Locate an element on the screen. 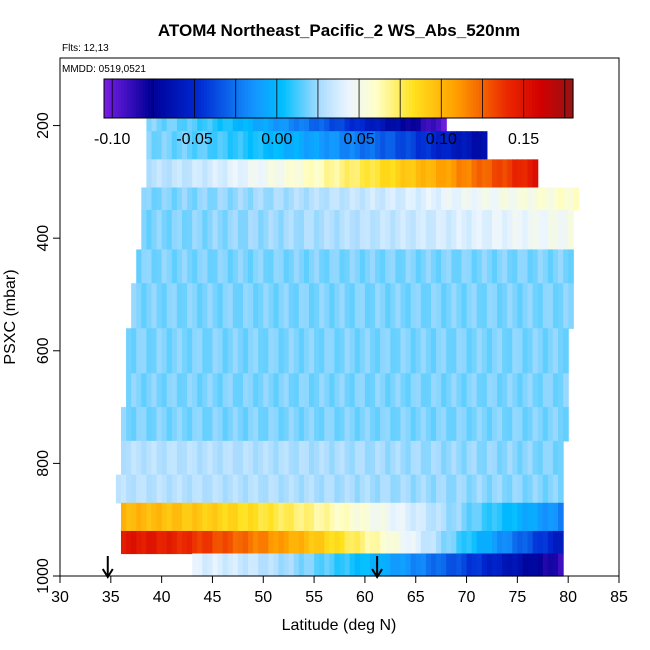  x-tick-label: 40 is located at coordinates (162, 597).